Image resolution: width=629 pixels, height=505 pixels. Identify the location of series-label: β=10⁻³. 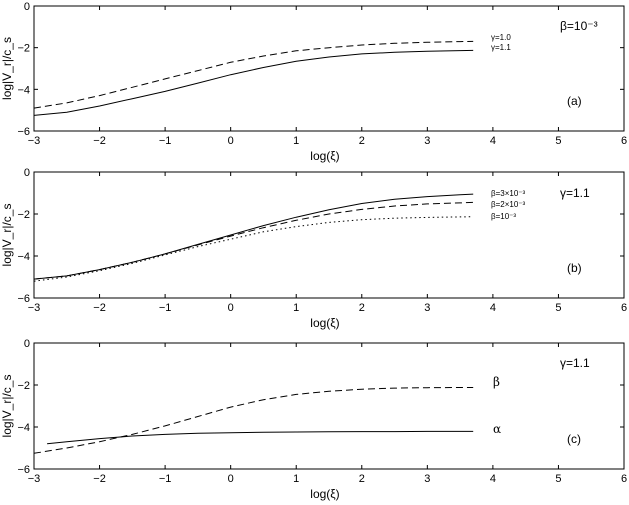
(503, 216).